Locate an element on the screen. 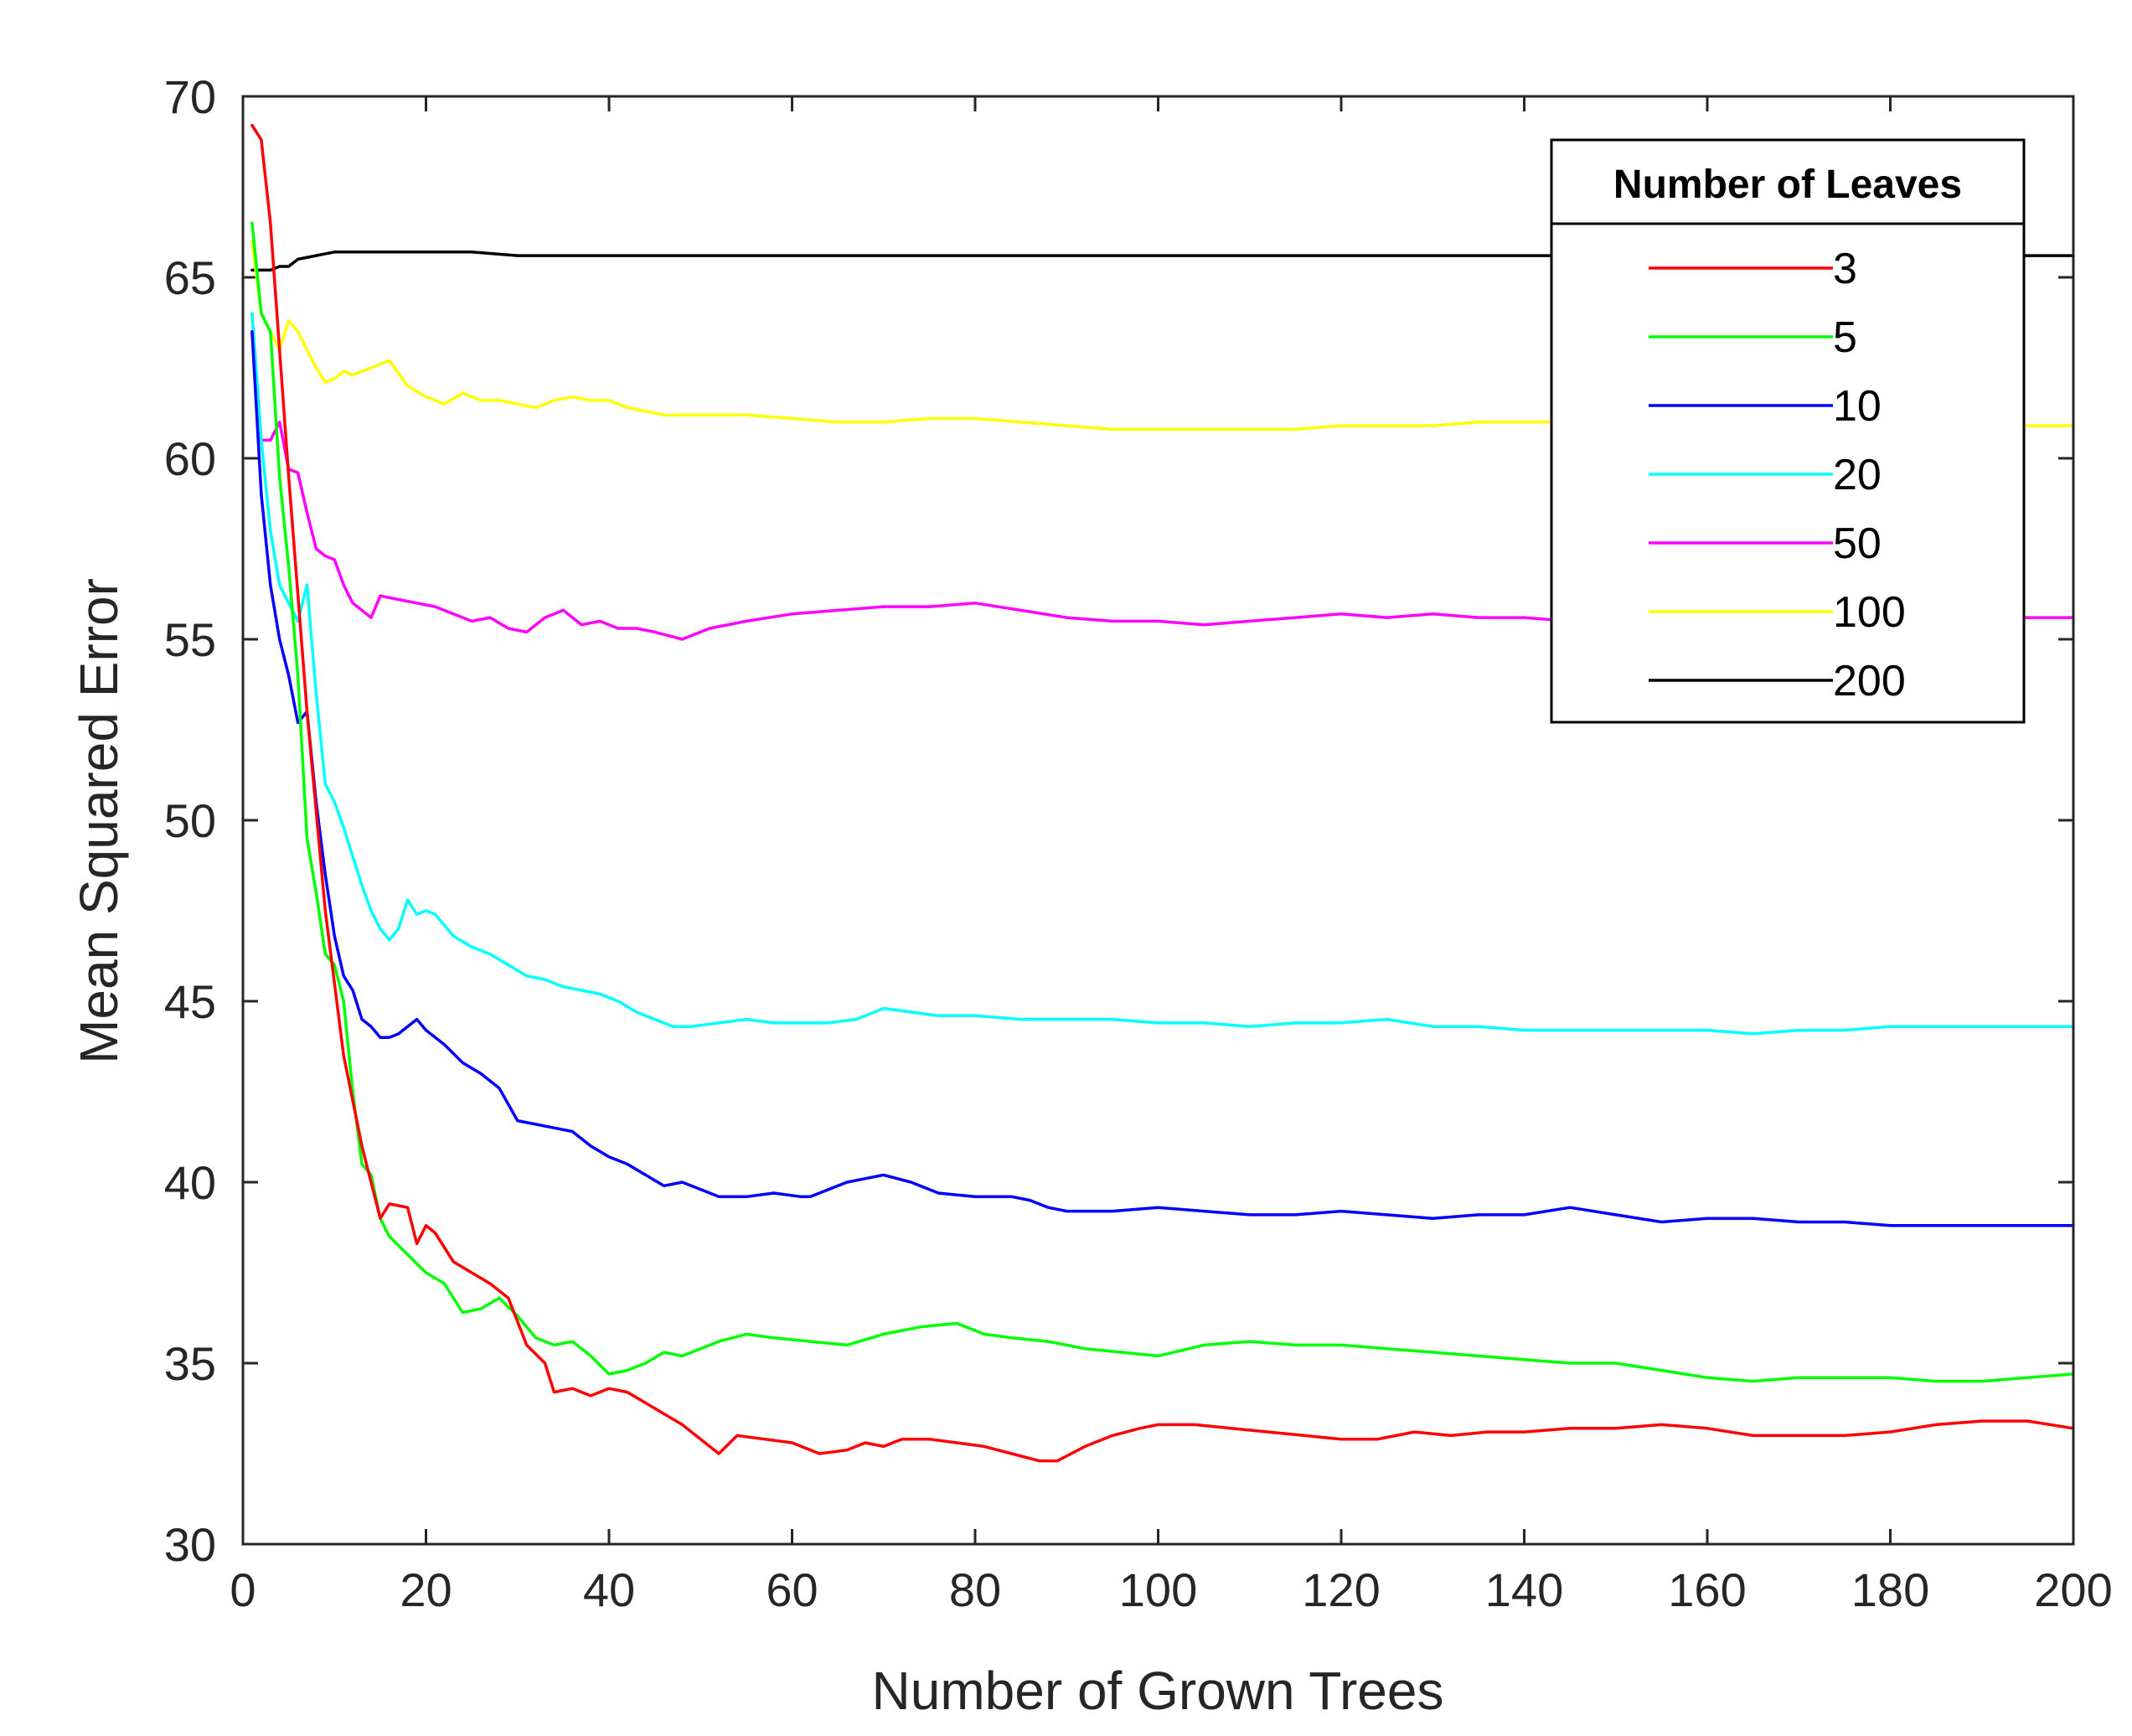 This screenshot has height=1736, width=2132. x-tick-label: 100 is located at coordinates (1158, 1589).